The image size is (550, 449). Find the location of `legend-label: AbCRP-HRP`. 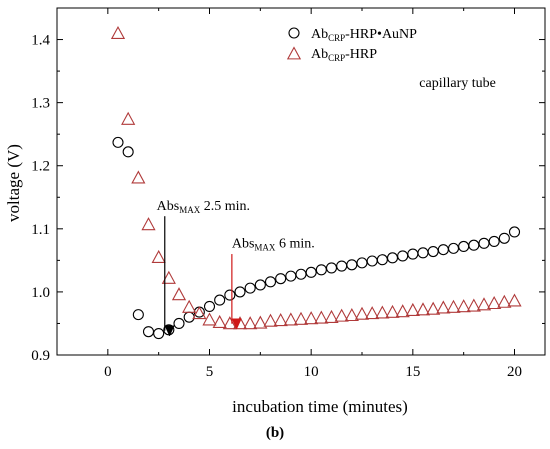

legend-label: AbCRP-HRP is located at coordinates (344, 55).